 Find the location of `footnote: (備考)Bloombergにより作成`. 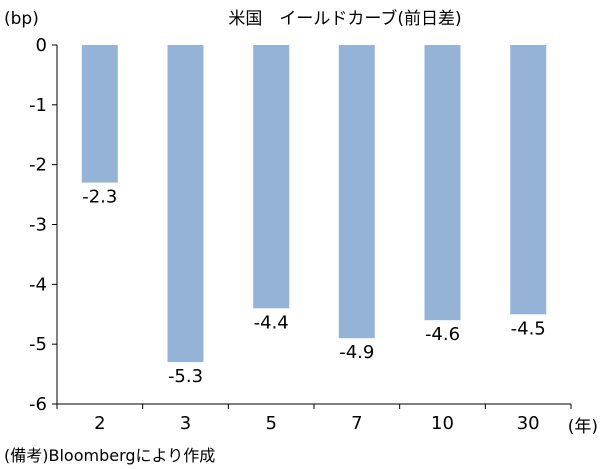

footnote: (備考)Bloombergにより作成 is located at coordinates (109, 455).